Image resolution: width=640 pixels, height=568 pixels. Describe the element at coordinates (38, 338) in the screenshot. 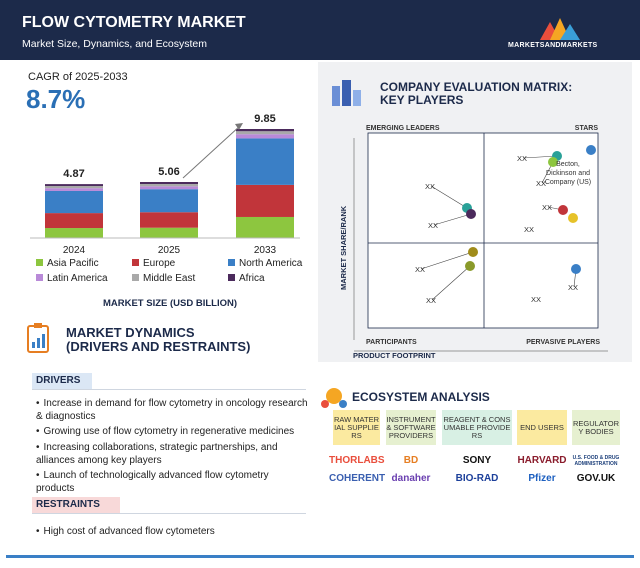

I see `dynamics-icon` at that location.